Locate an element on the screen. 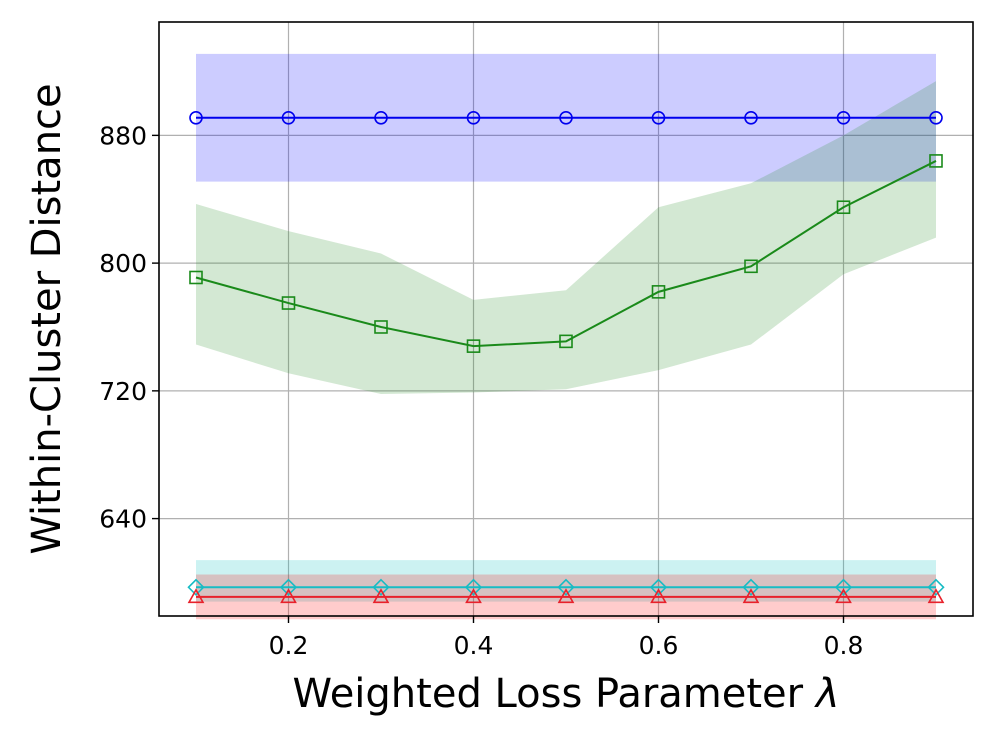 This screenshot has height=747, width=996. x-axis-label-text: Weighted Loss Parameter is located at coordinates (547, 694).